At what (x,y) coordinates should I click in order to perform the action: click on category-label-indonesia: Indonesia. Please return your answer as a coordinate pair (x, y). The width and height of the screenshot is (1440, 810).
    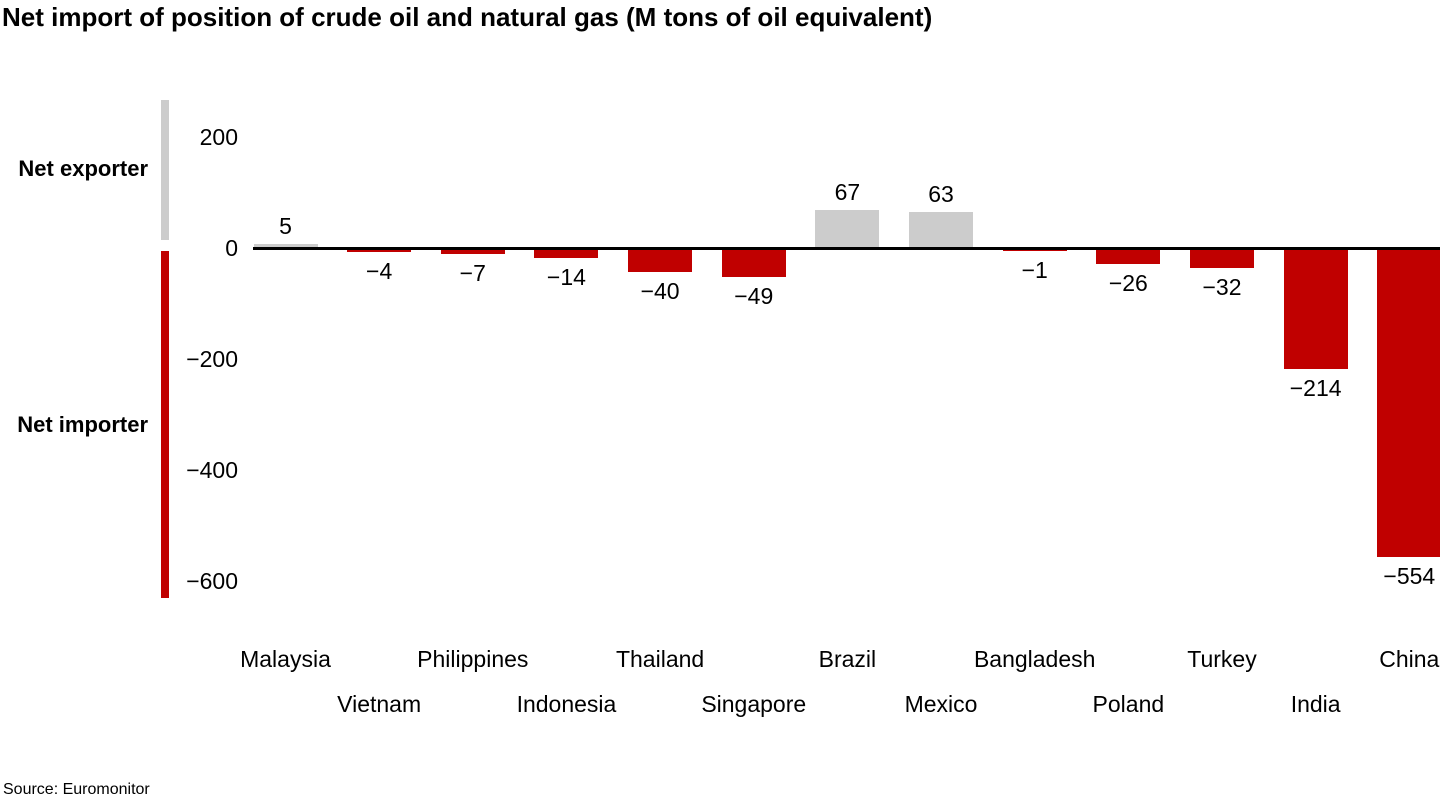
    Looking at the image, I should click on (566, 704).